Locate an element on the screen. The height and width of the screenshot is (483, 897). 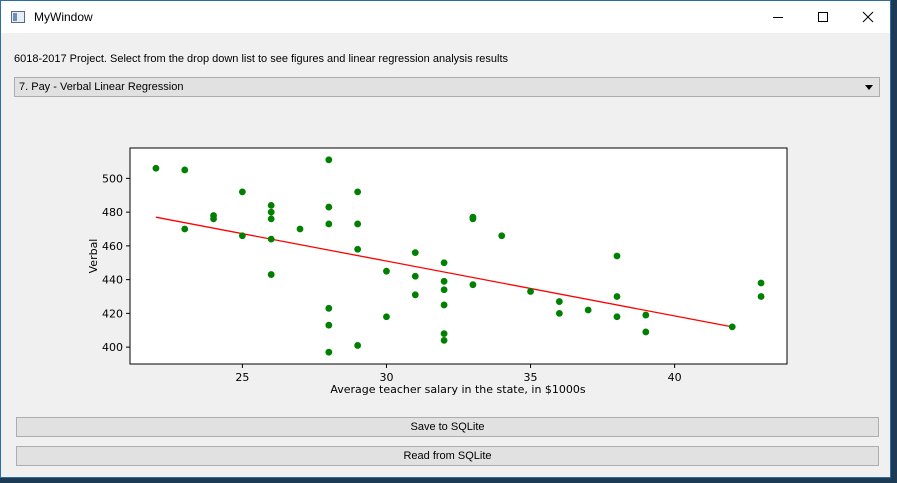
y-axis-label: Verbal is located at coordinates (93, 256).